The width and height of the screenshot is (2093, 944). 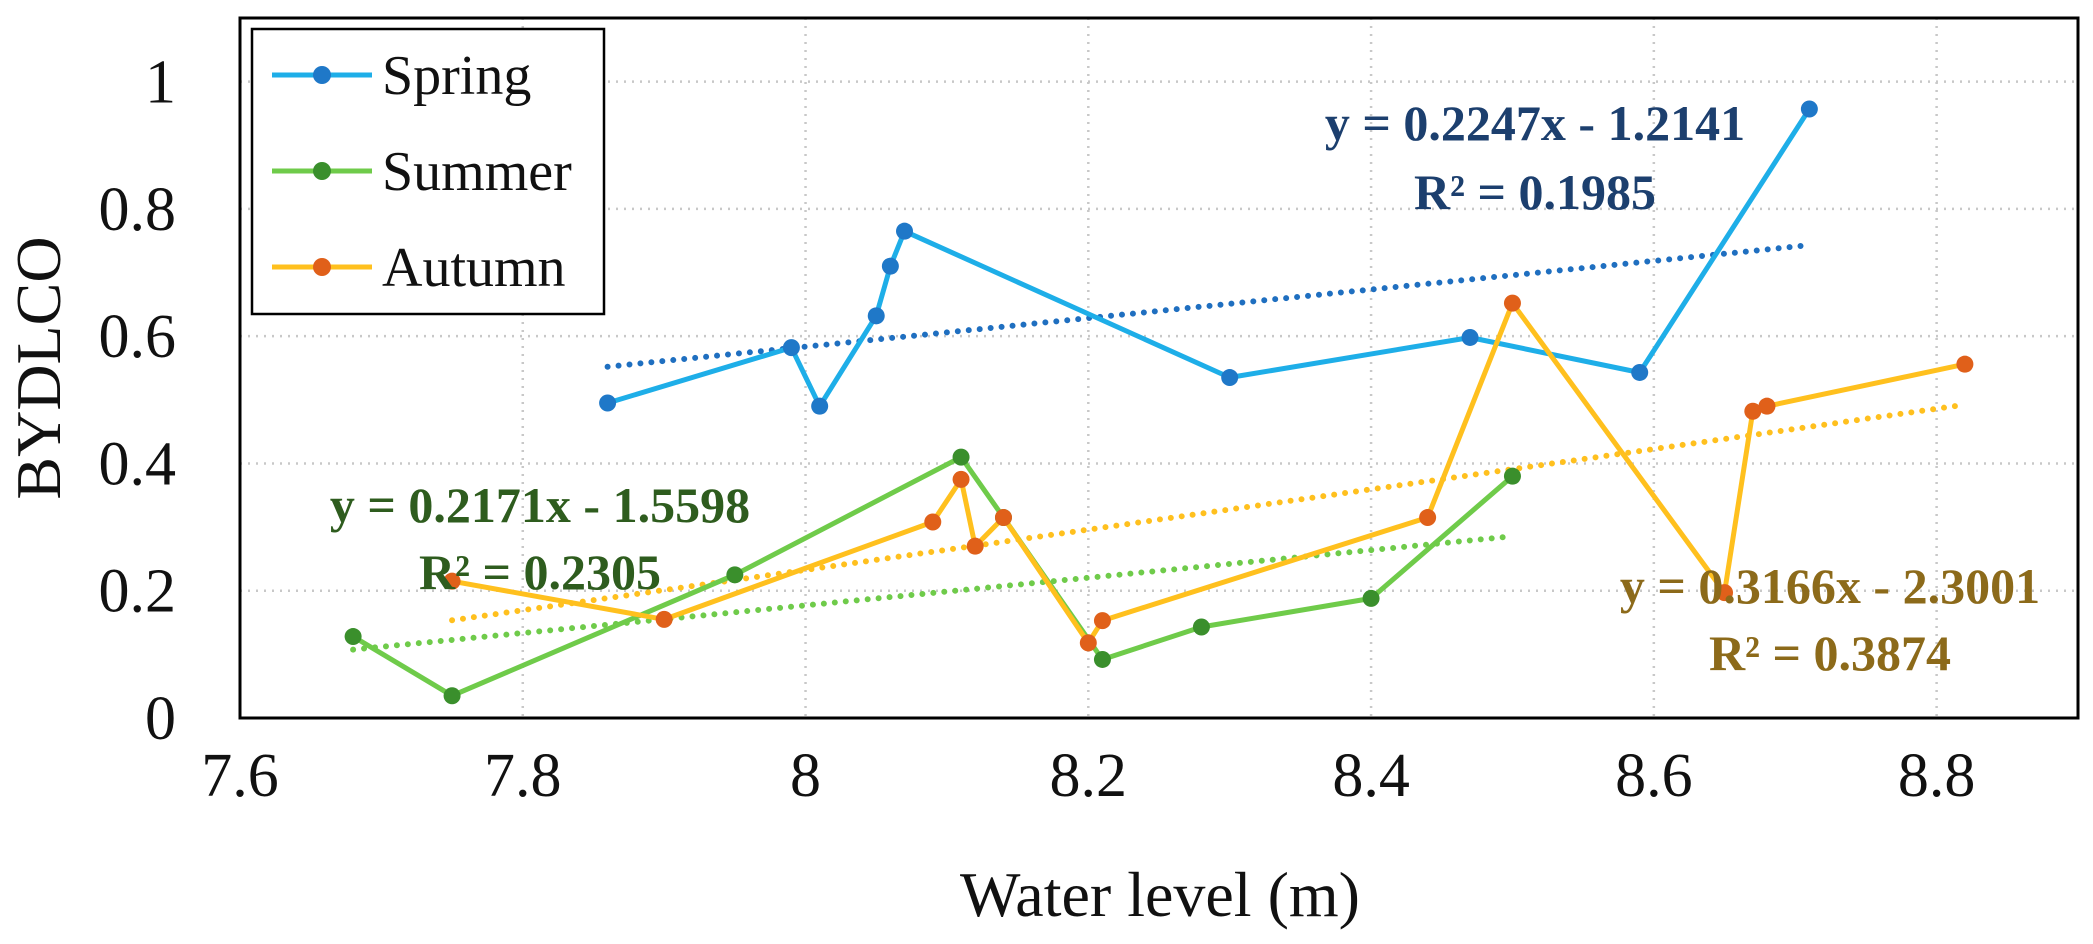 What do you see at coordinates (322, 267) in the screenshot?
I see `legend-marker-autumn` at bounding box center [322, 267].